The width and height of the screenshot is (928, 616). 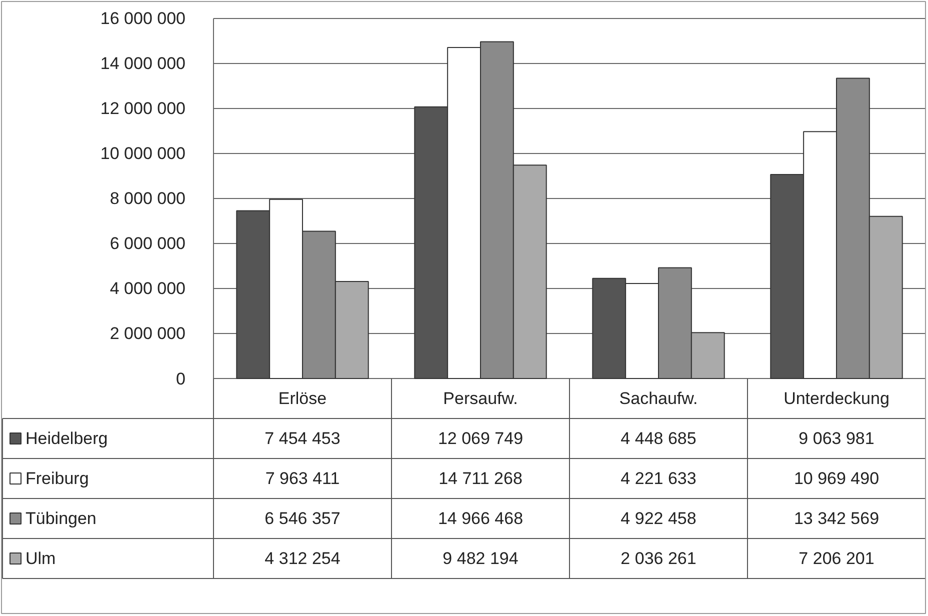 What do you see at coordinates (148, 288) in the screenshot?
I see `y-tick-label: 4 000 000` at bounding box center [148, 288].